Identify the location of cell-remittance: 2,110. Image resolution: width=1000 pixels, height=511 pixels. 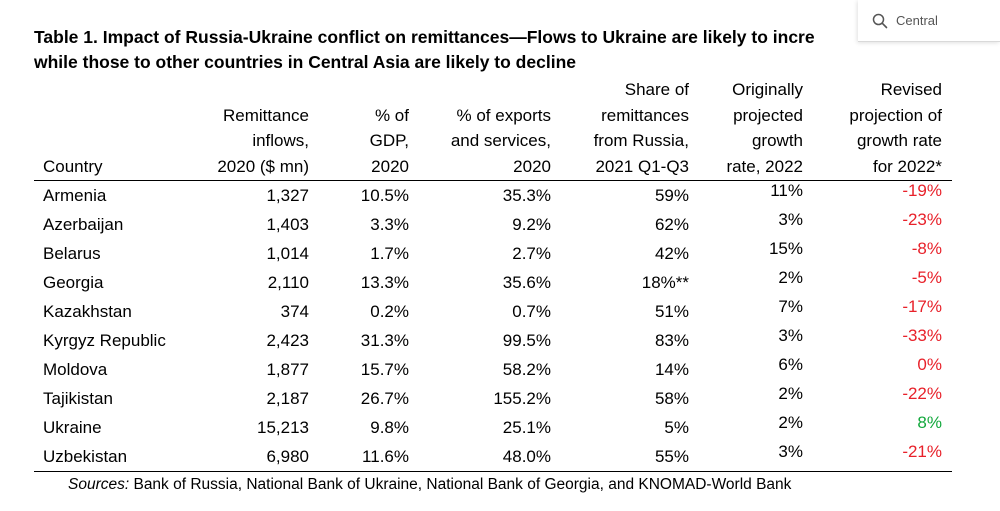
(288, 282).